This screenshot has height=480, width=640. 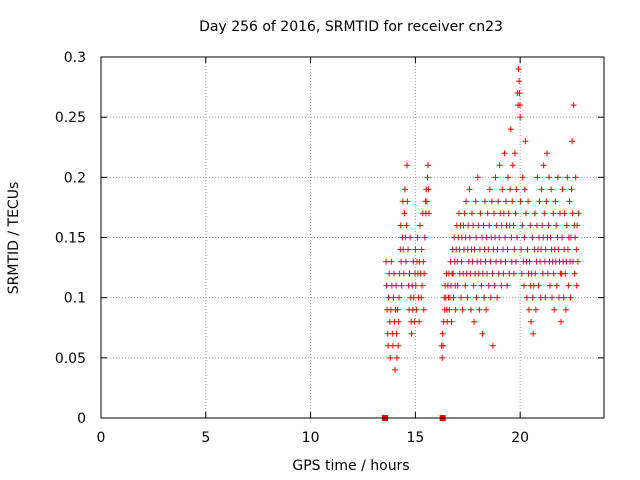 I want to click on y-tick-label: 0.1, so click(x=75, y=299).